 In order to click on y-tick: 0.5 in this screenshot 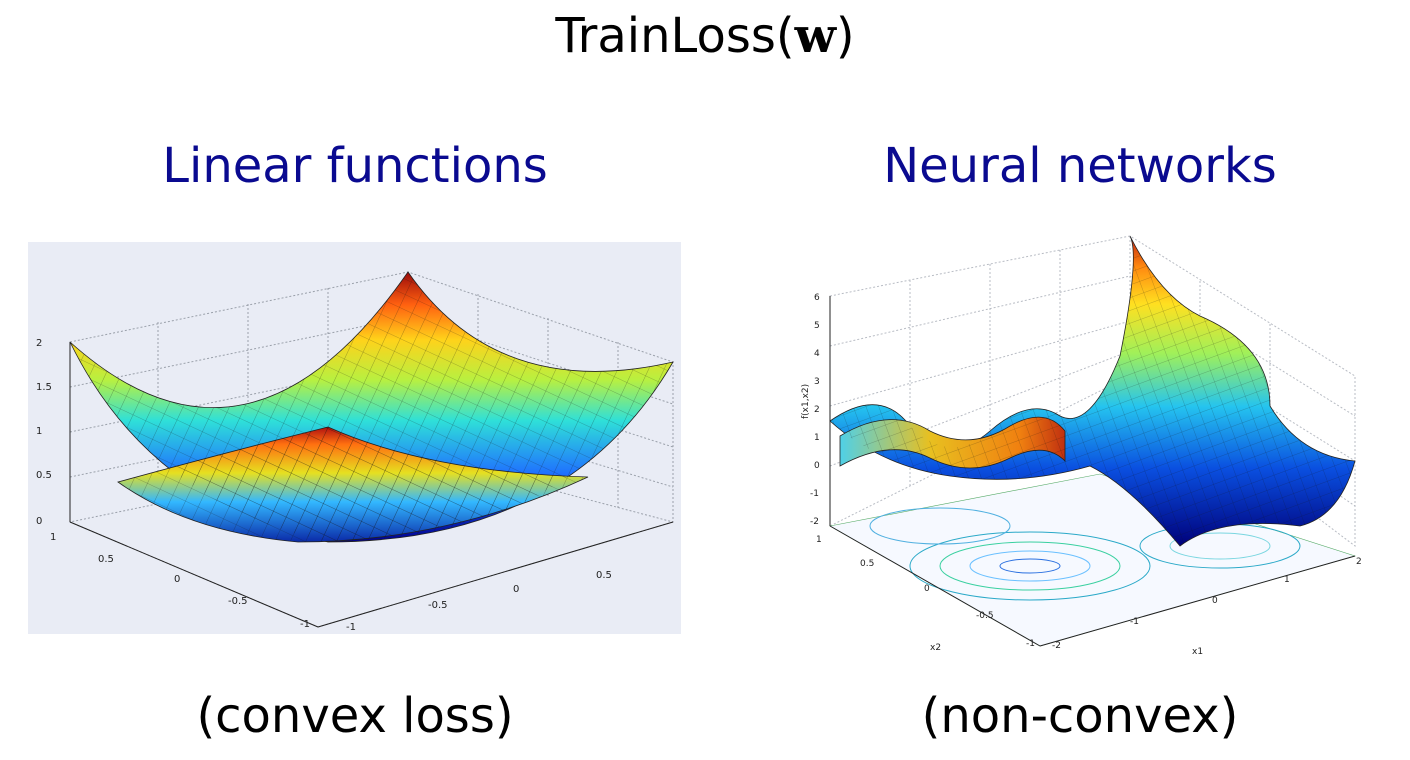, I will do `click(604, 575)`.